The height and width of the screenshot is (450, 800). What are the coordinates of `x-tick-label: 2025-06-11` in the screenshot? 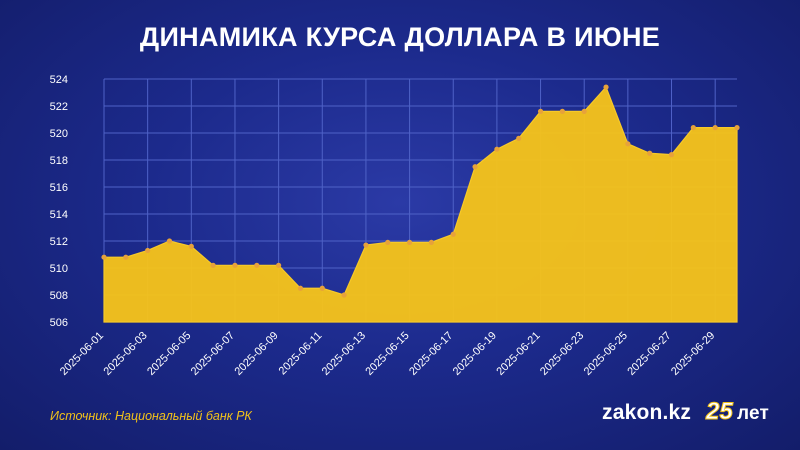 It's located at (301, 354).